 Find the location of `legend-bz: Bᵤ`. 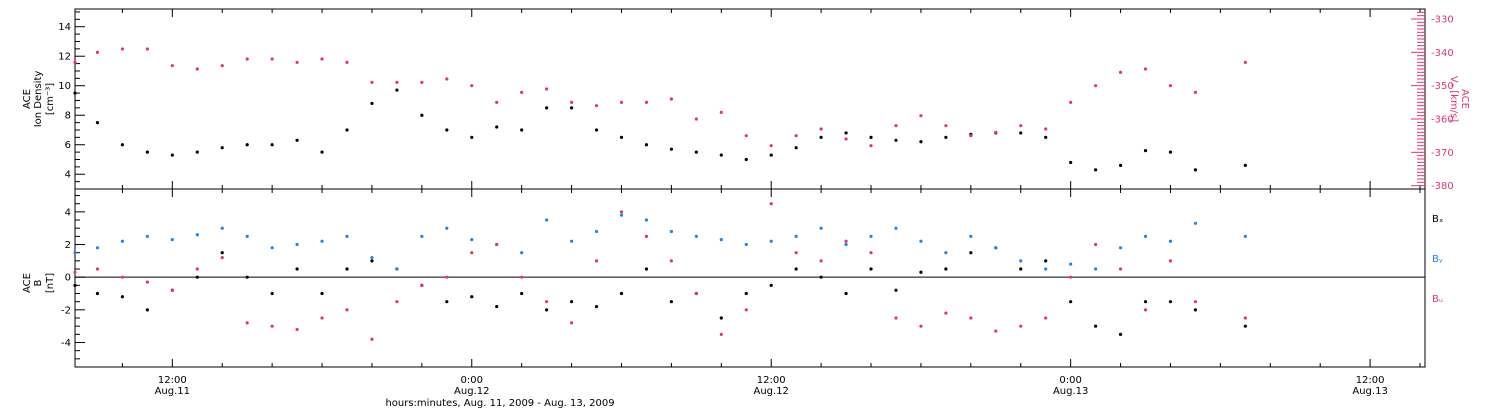

legend-bz: Bᵤ is located at coordinates (1437, 299).